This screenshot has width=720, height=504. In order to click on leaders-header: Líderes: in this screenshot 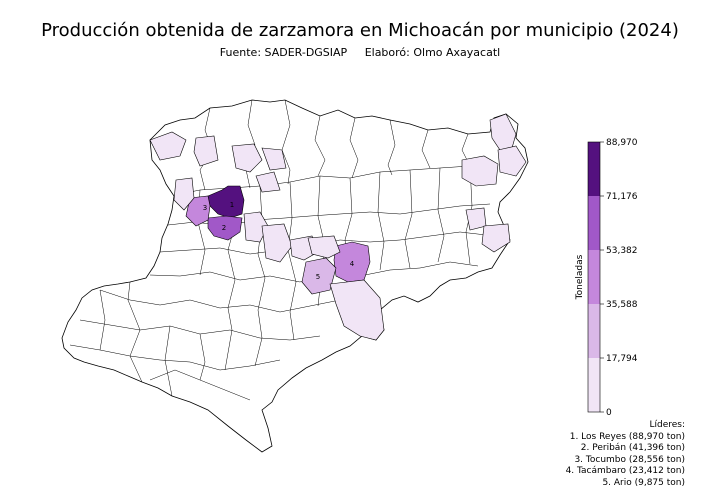, I will do `click(667, 425)`.